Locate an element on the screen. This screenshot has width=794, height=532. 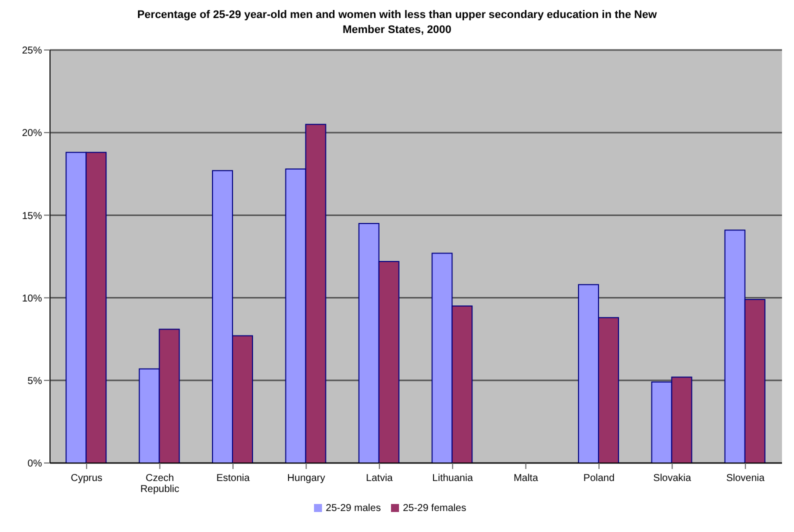
y-tick-label: 25% is located at coordinates (32, 51).